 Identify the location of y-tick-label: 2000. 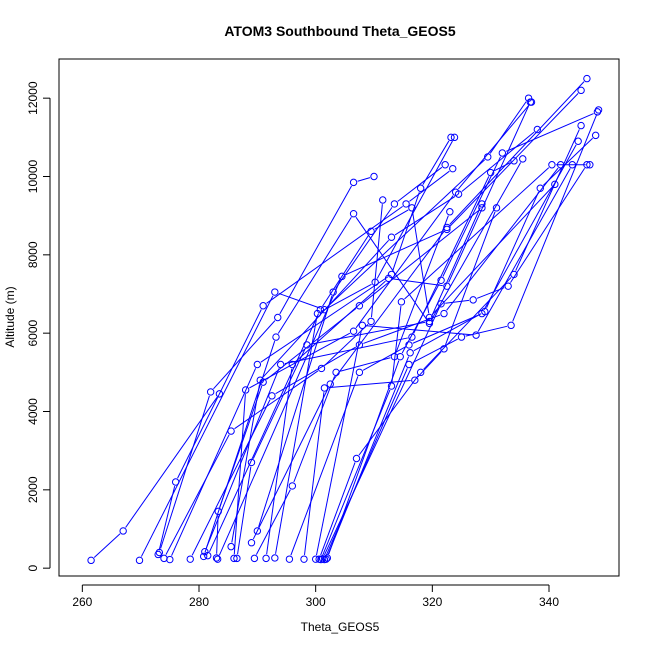
(33, 489).